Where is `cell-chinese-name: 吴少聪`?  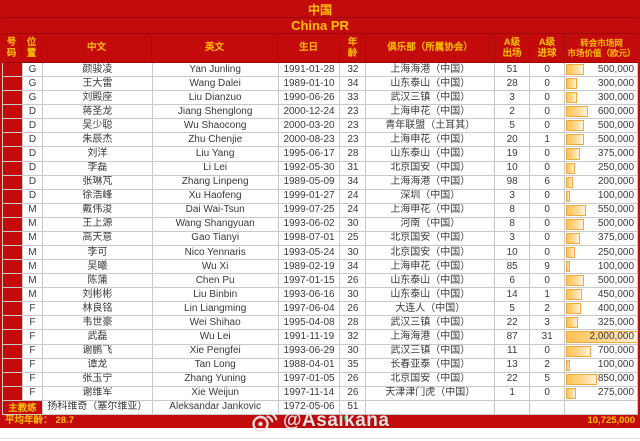
cell-chinese-name: 吴少聪 is located at coordinates (97, 126).